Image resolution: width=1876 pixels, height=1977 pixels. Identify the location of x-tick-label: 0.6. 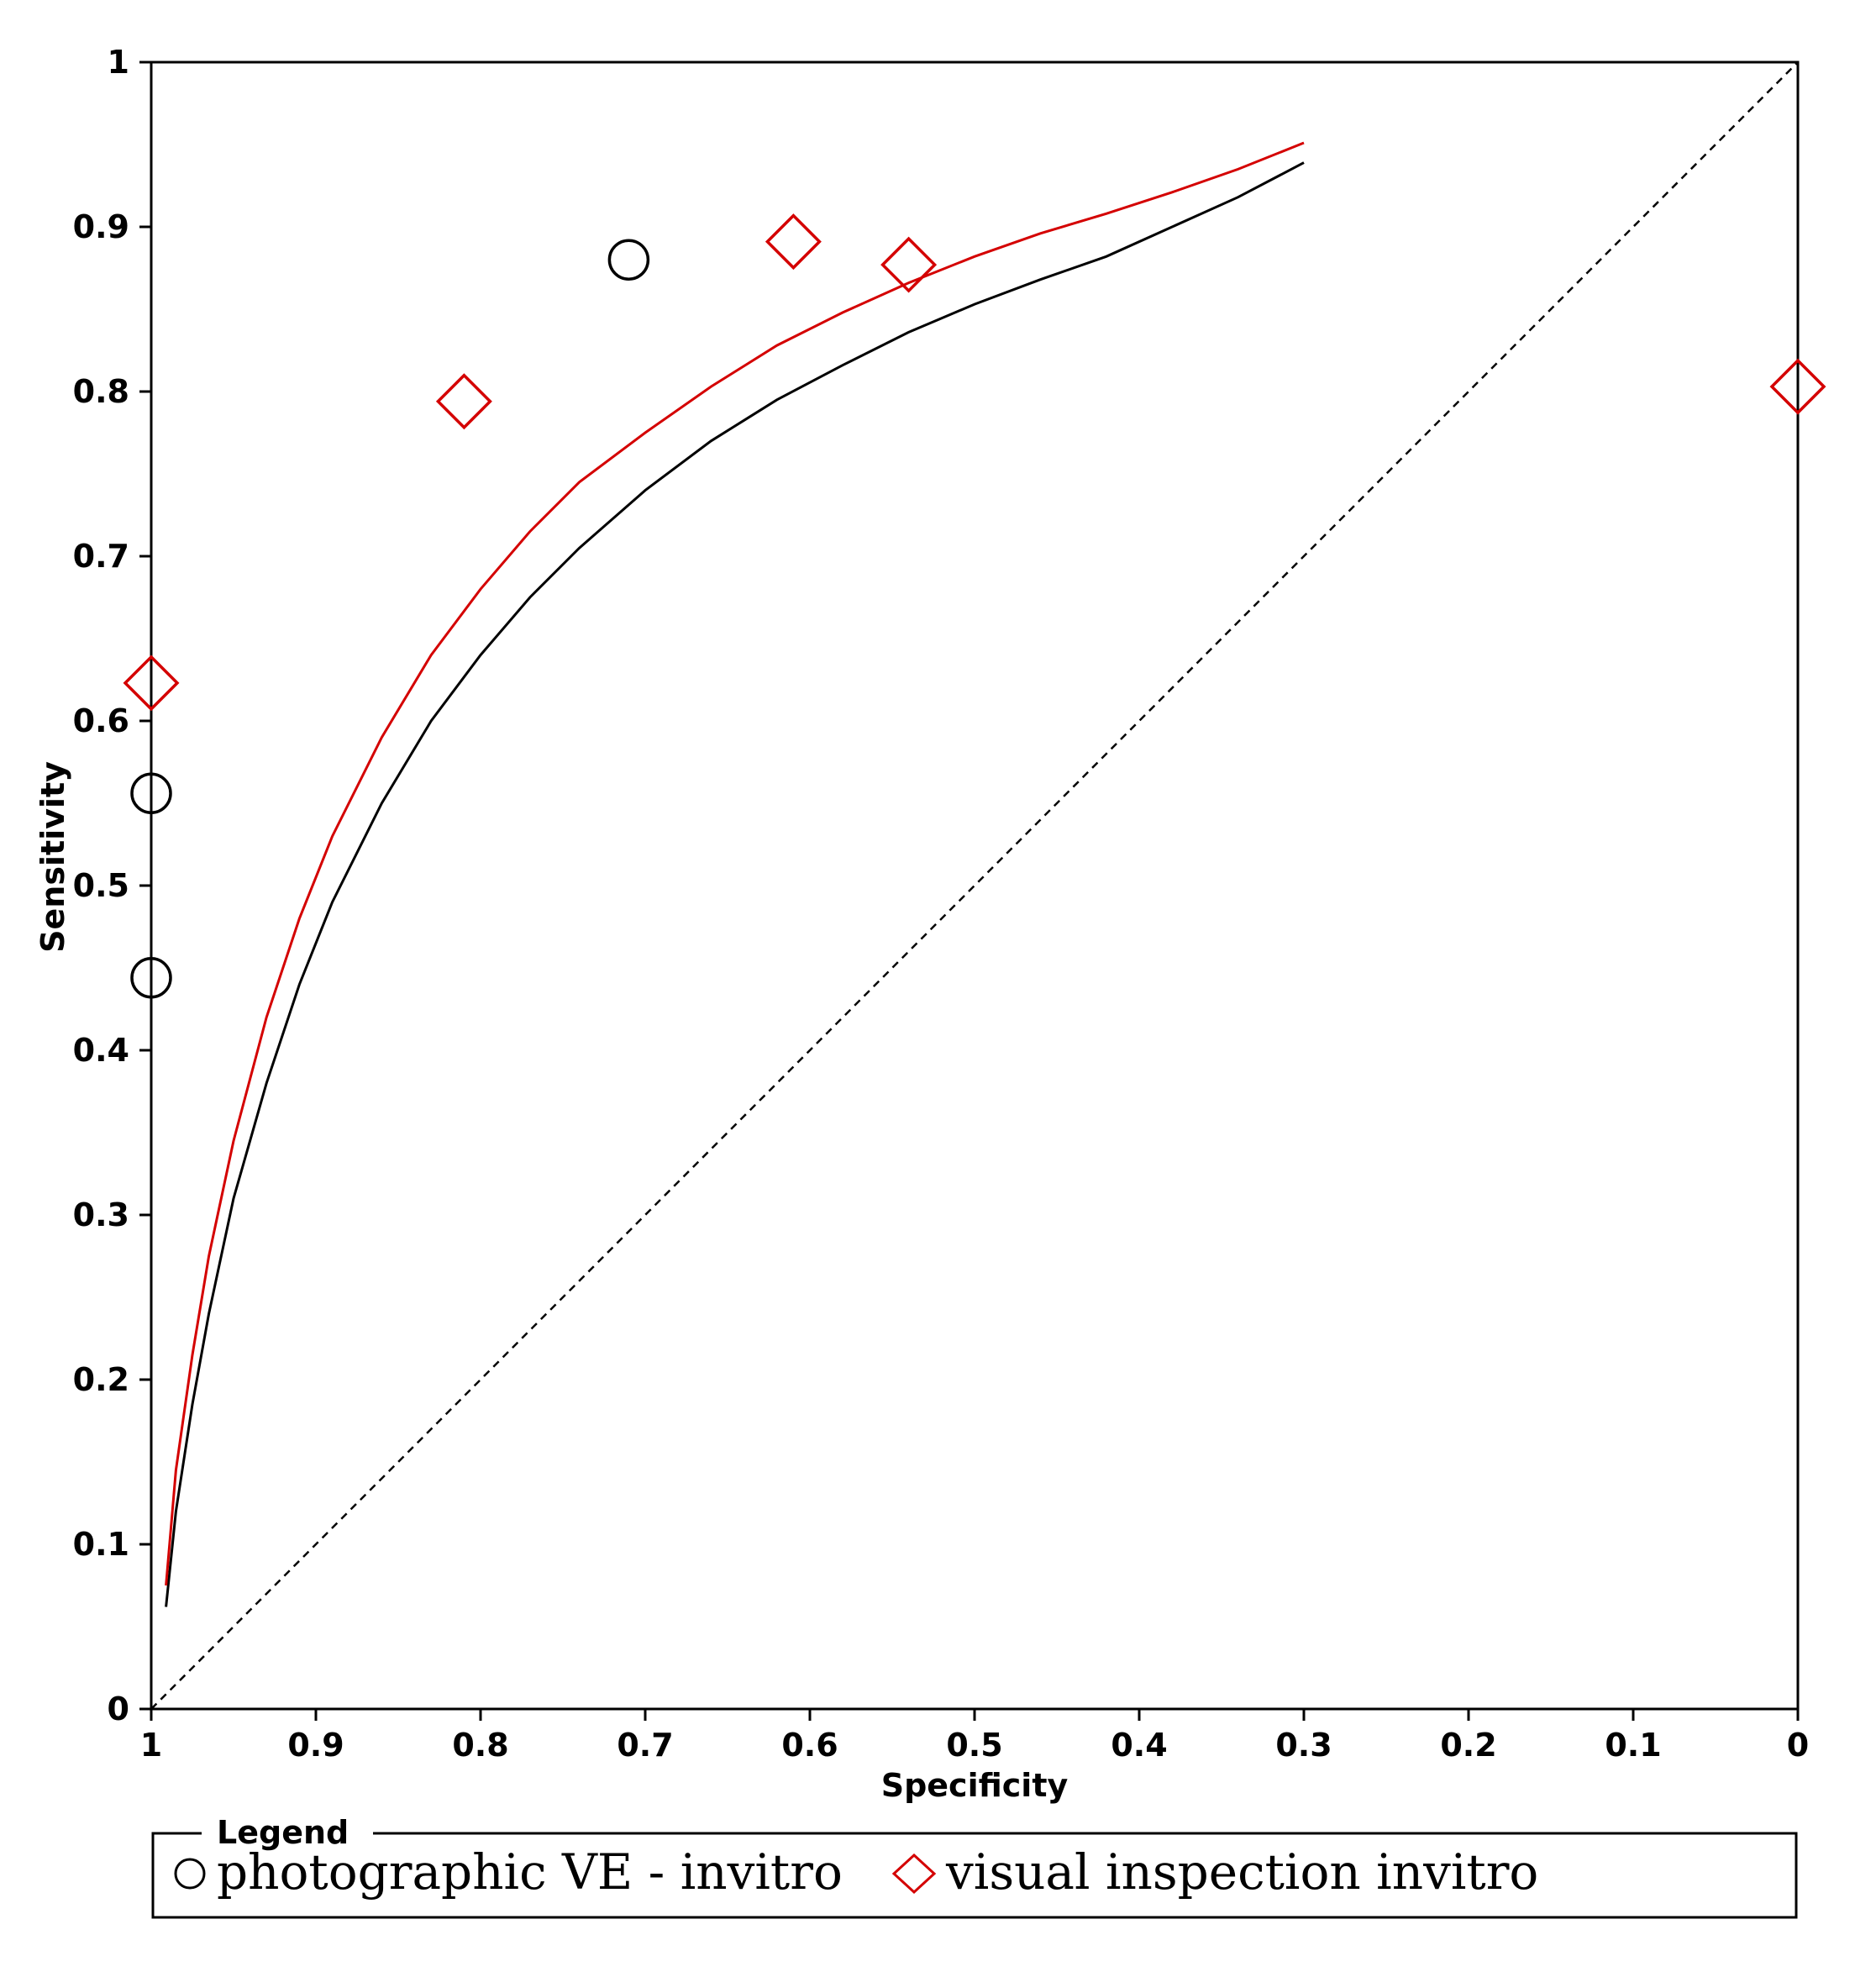
(810, 1745).